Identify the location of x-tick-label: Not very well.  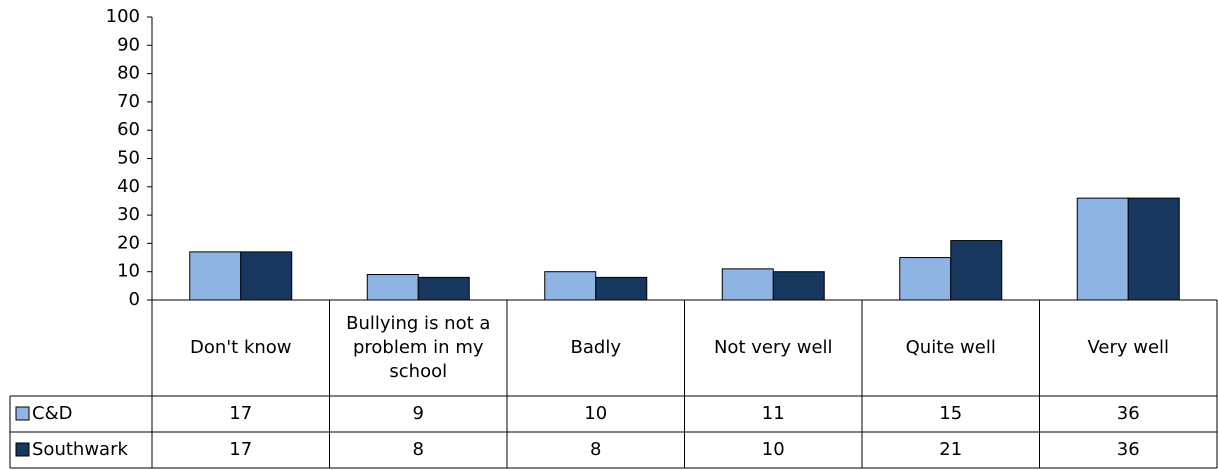
(773, 347).